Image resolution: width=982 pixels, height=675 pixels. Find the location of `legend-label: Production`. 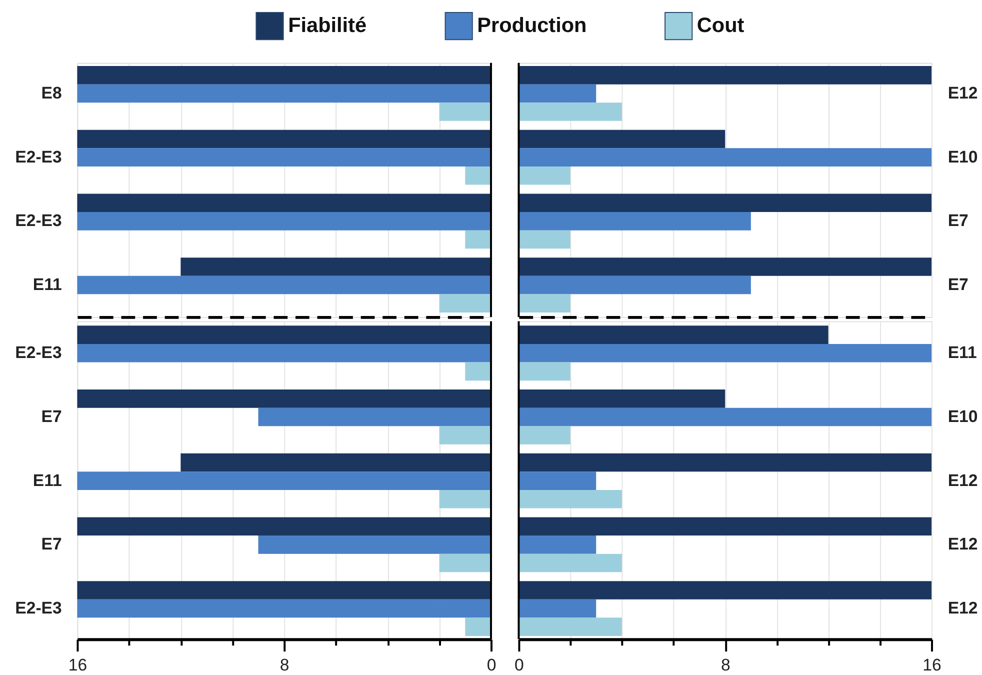

legend-label: Production is located at coordinates (532, 26).